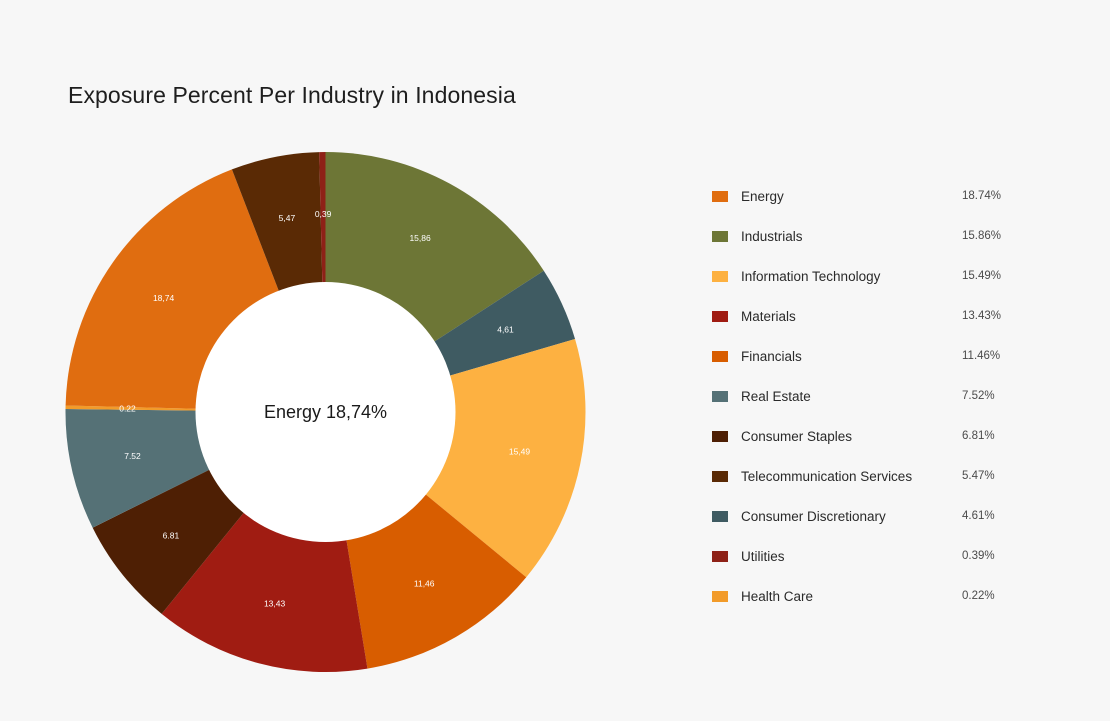 This screenshot has height=721, width=1110. What do you see at coordinates (862, 556) in the screenshot?
I see `legend-item: Utilities 0.39%` at bounding box center [862, 556].